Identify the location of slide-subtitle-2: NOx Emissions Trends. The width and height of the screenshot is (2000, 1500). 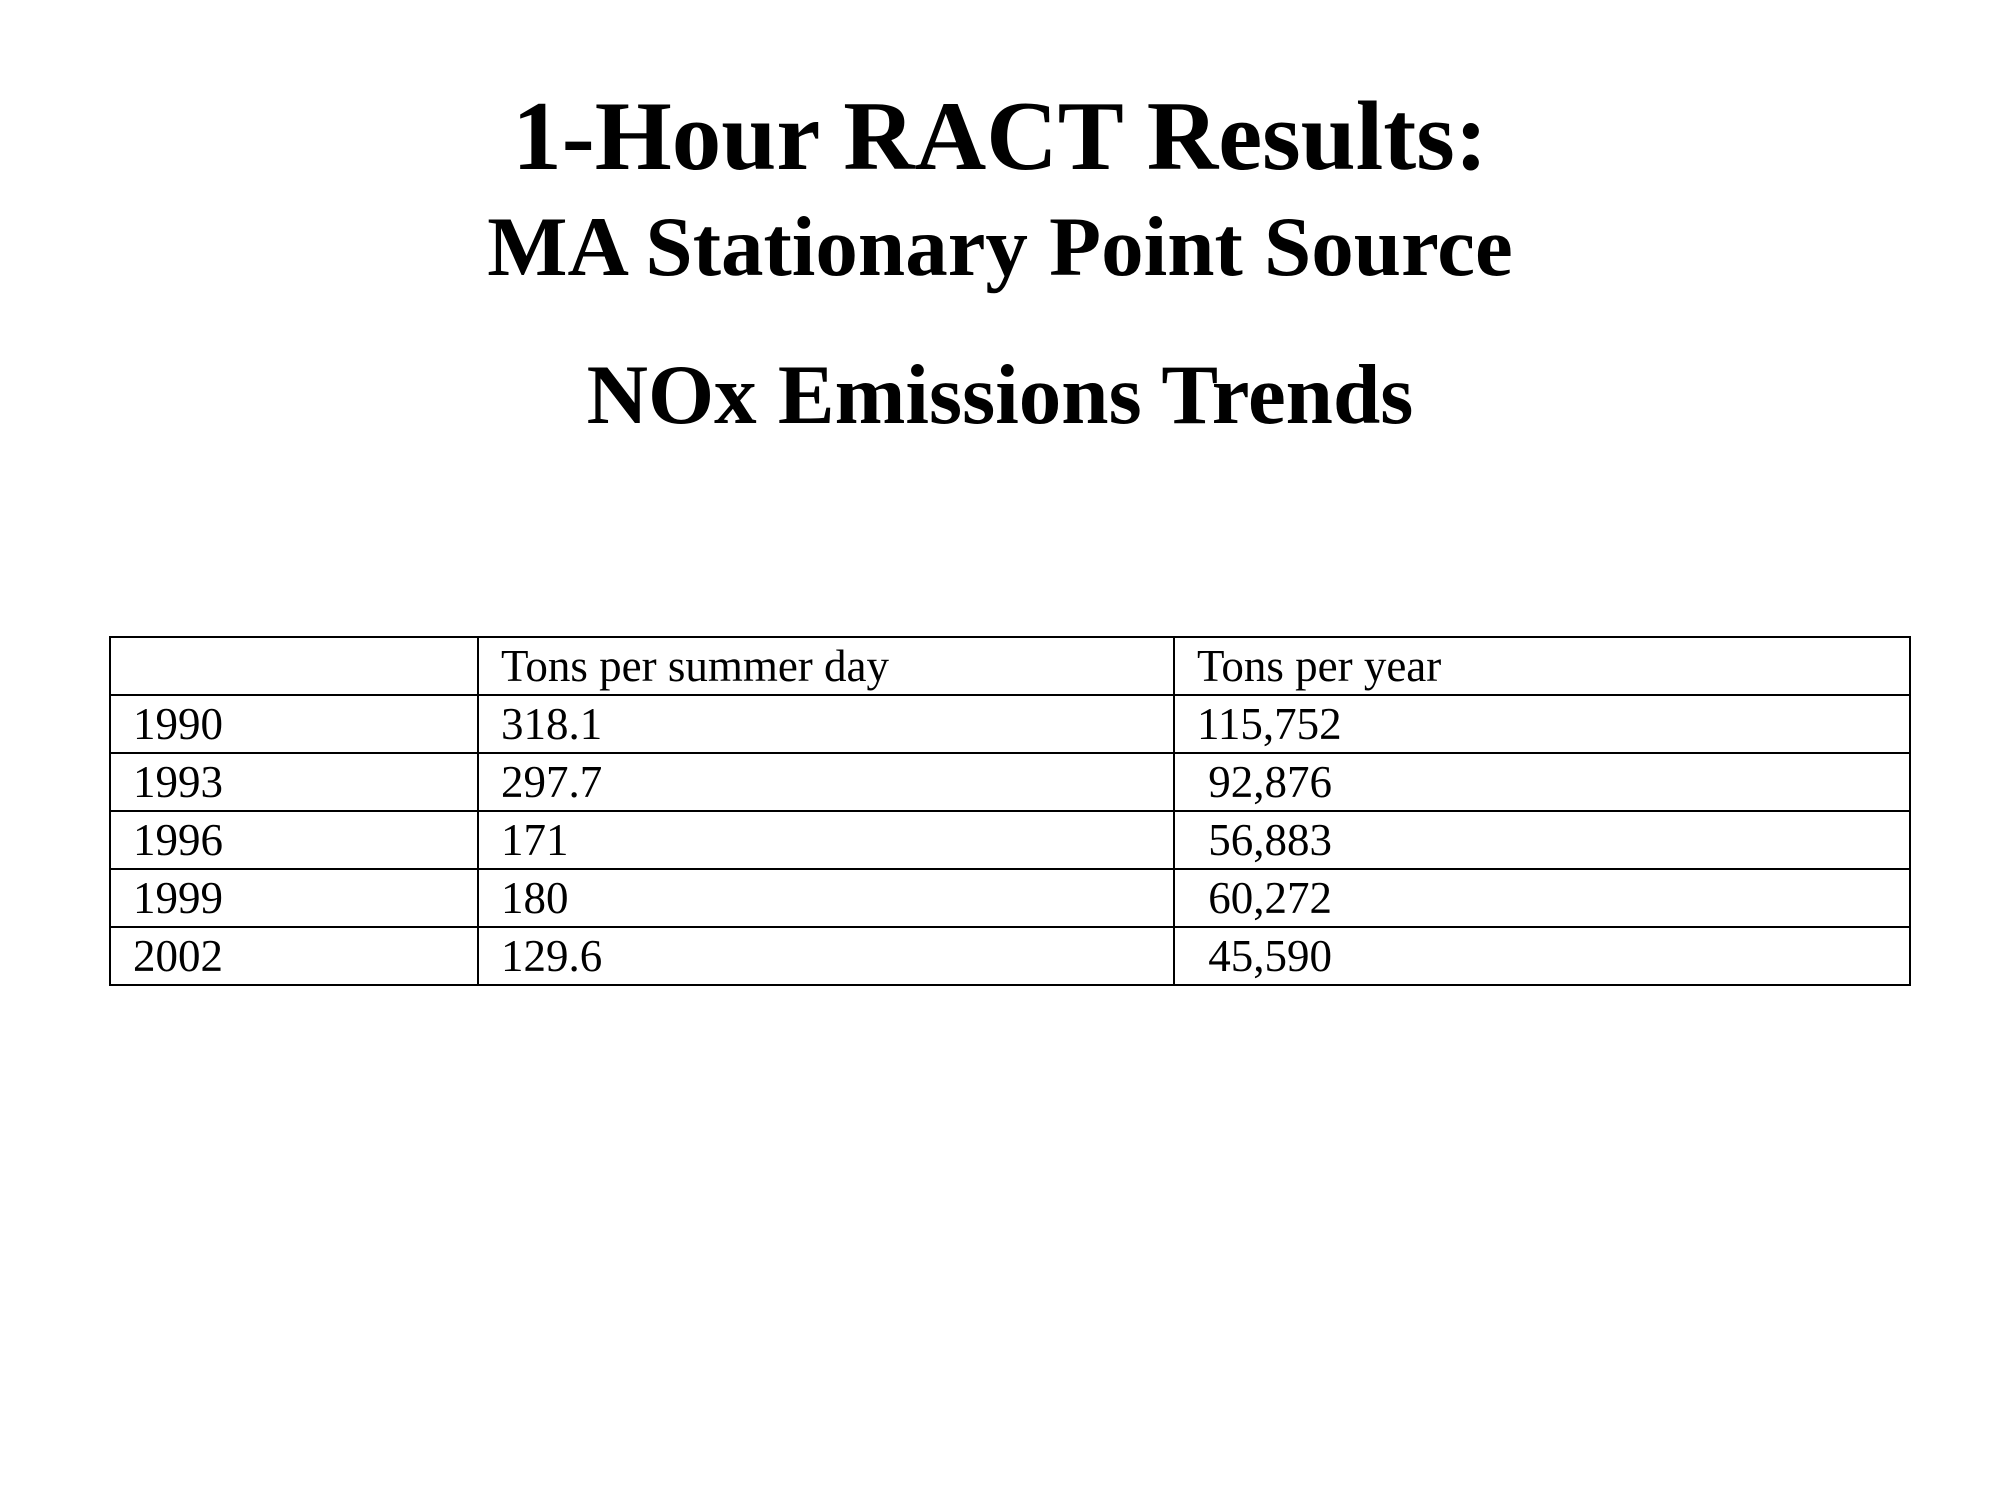
(1000, 395).